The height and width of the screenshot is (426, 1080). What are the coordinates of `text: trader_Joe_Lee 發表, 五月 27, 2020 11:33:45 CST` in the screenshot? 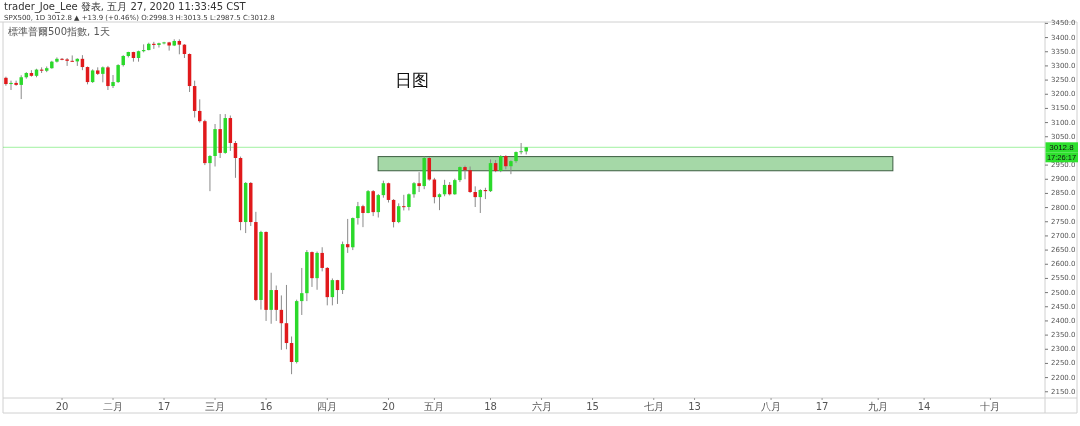 It's located at (125, 7).